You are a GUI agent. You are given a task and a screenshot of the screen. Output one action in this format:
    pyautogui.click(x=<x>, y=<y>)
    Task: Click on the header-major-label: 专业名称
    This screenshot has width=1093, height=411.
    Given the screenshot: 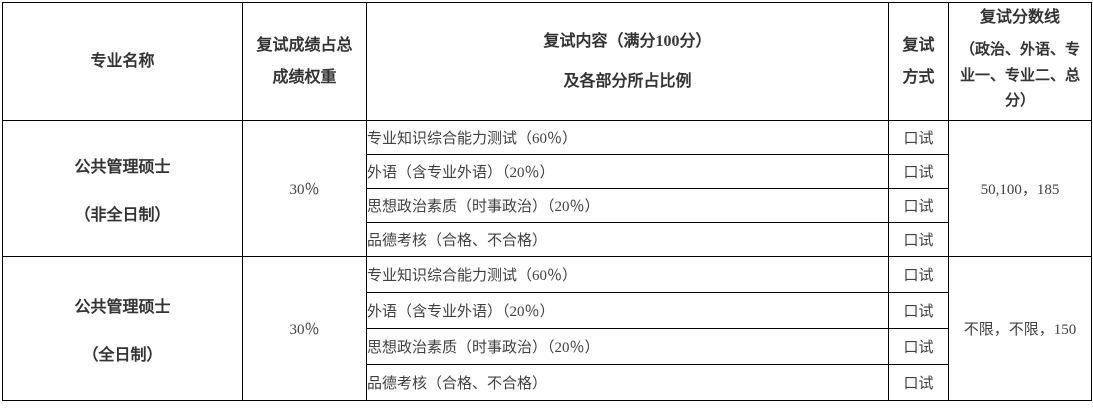 What is the action you would take?
    pyautogui.click(x=122, y=61)
    